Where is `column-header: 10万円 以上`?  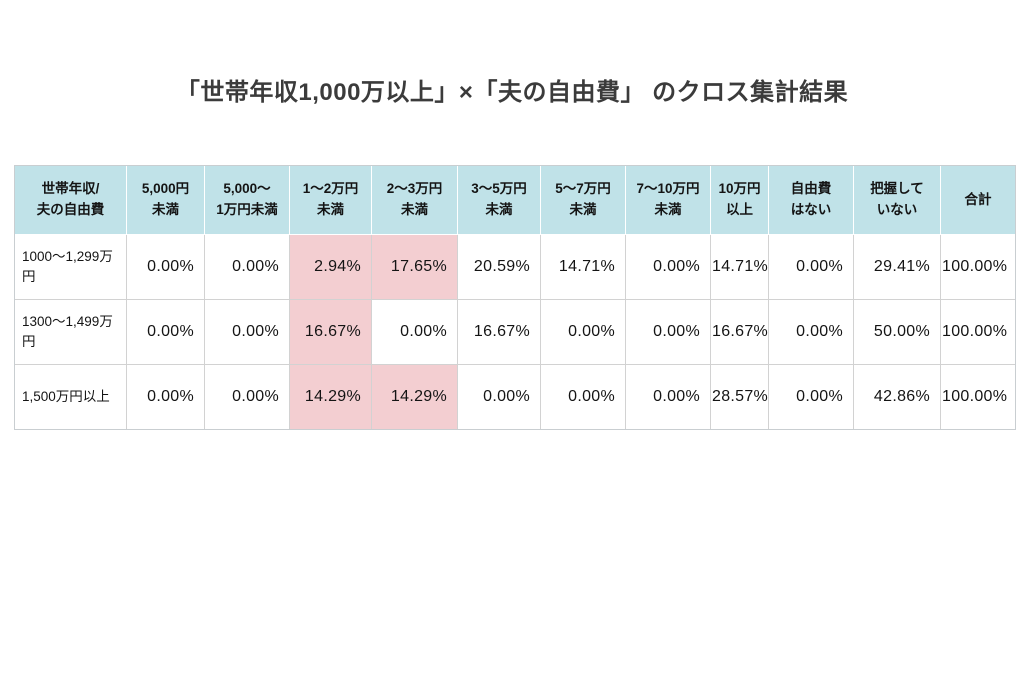 column-header: 10万円 以上 is located at coordinates (740, 200).